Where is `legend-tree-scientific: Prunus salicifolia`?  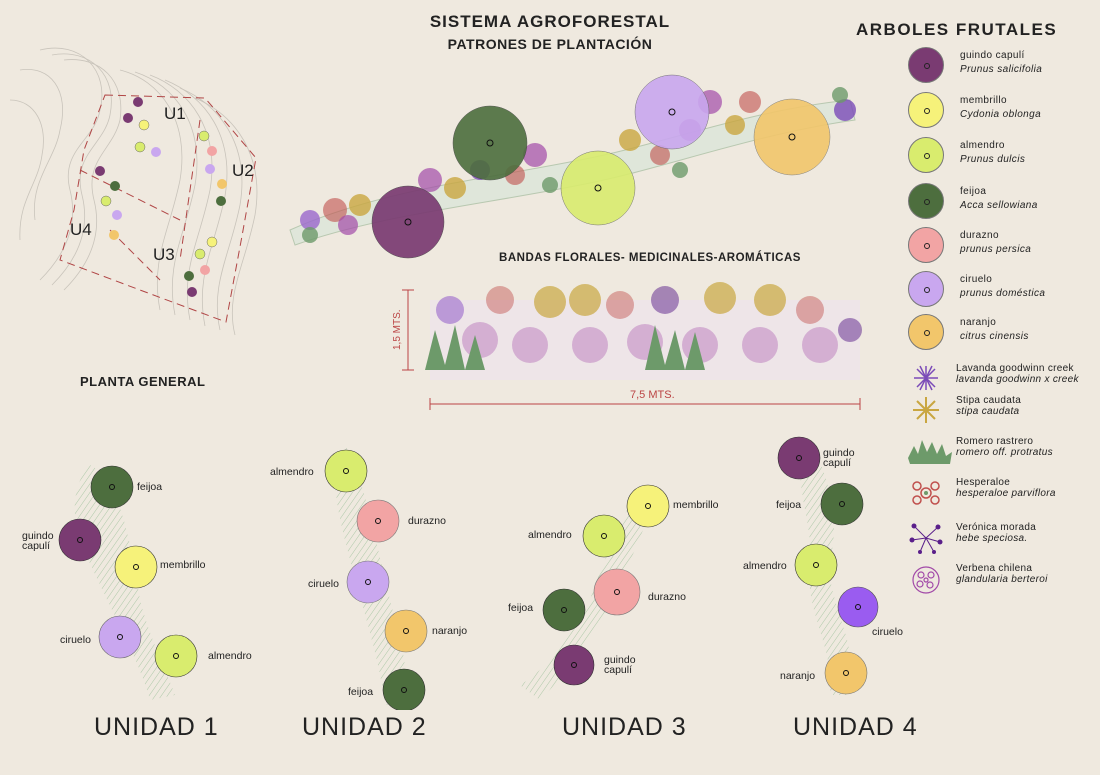 legend-tree-scientific: Prunus salicifolia is located at coordinates (1001, 69).